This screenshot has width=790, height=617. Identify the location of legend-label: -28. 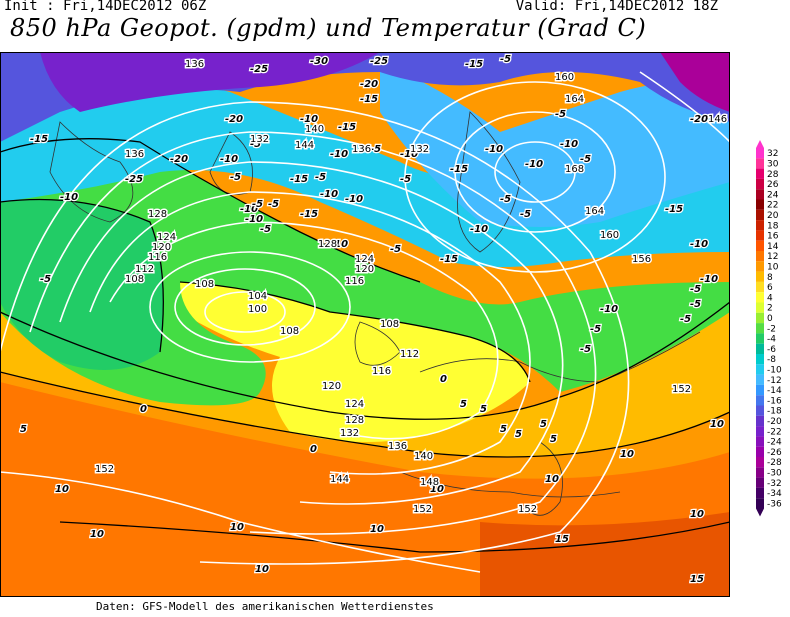
(774, 463).